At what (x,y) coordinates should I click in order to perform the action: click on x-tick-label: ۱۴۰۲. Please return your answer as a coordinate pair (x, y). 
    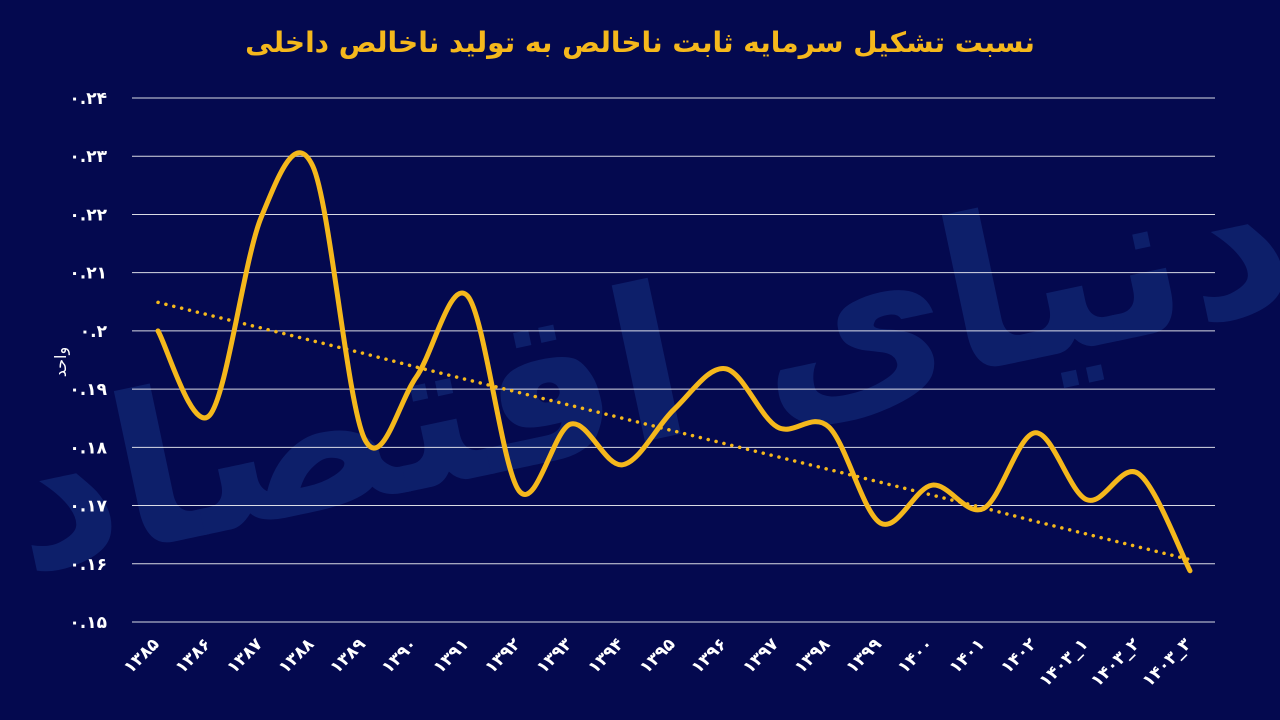
    Looking at the image, I should click on (1019, 656).